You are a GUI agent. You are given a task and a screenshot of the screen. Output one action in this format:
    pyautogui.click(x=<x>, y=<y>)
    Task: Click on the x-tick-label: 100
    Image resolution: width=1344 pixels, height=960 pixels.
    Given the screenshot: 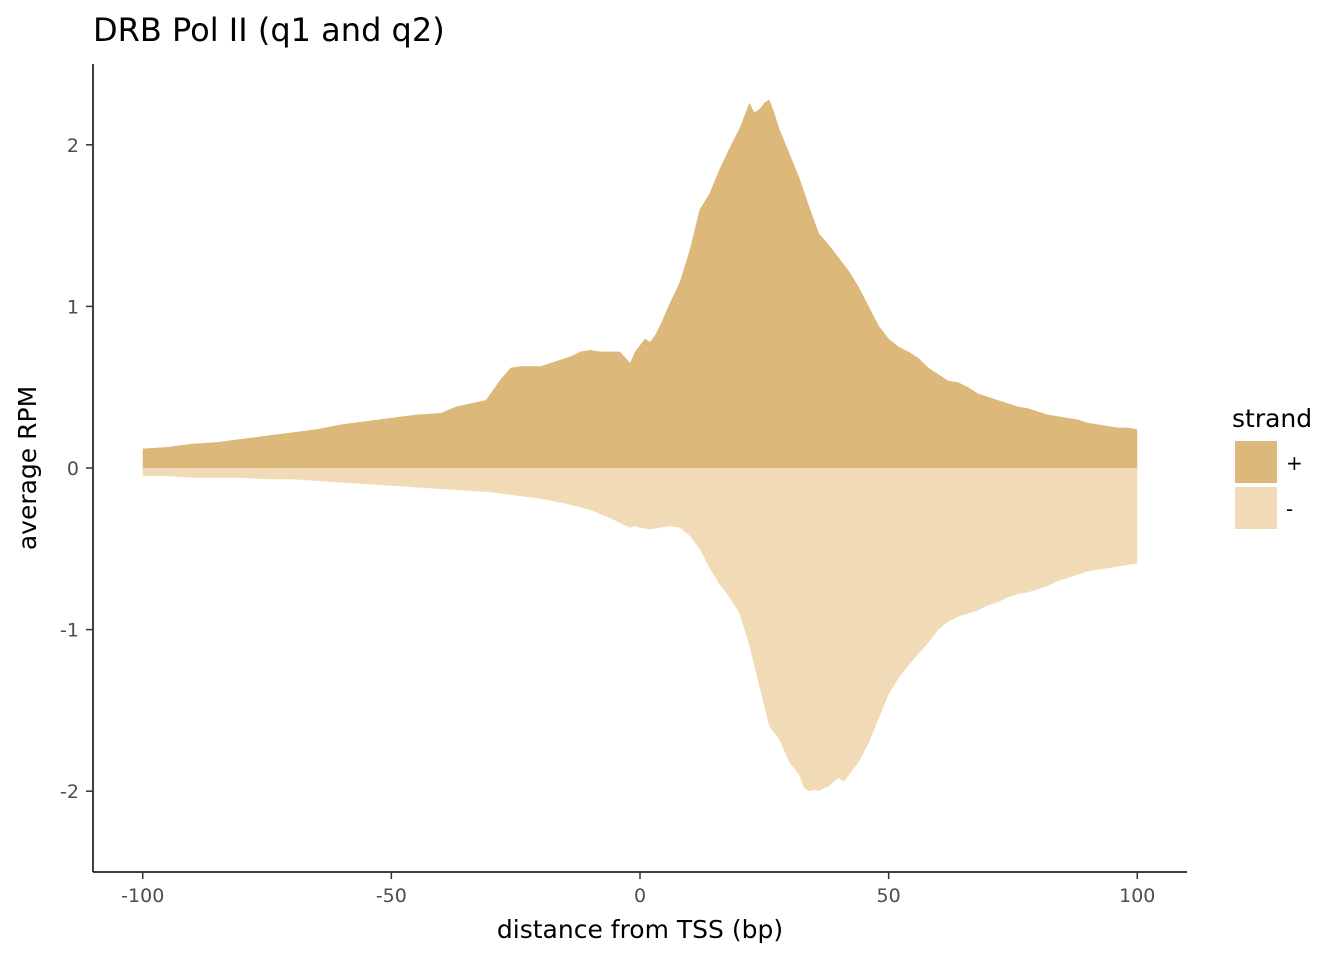 What is the action you would take?
    pyautogui.click(x=1137, y=896)
    